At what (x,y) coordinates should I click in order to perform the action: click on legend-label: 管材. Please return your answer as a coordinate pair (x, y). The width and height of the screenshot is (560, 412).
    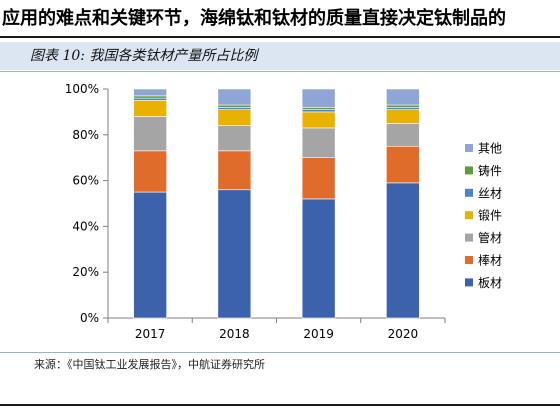
    Looking at the image, I should click on (490, 237).